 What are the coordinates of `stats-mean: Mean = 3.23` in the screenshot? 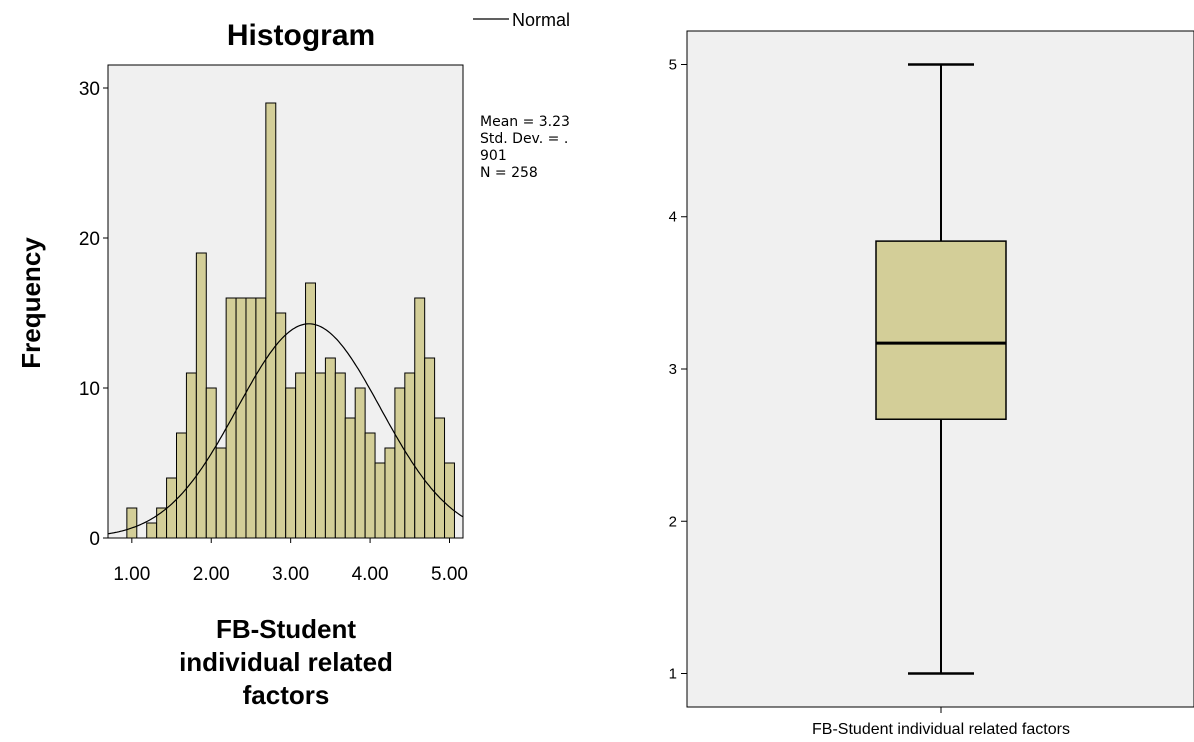 It's located at (525, 122).